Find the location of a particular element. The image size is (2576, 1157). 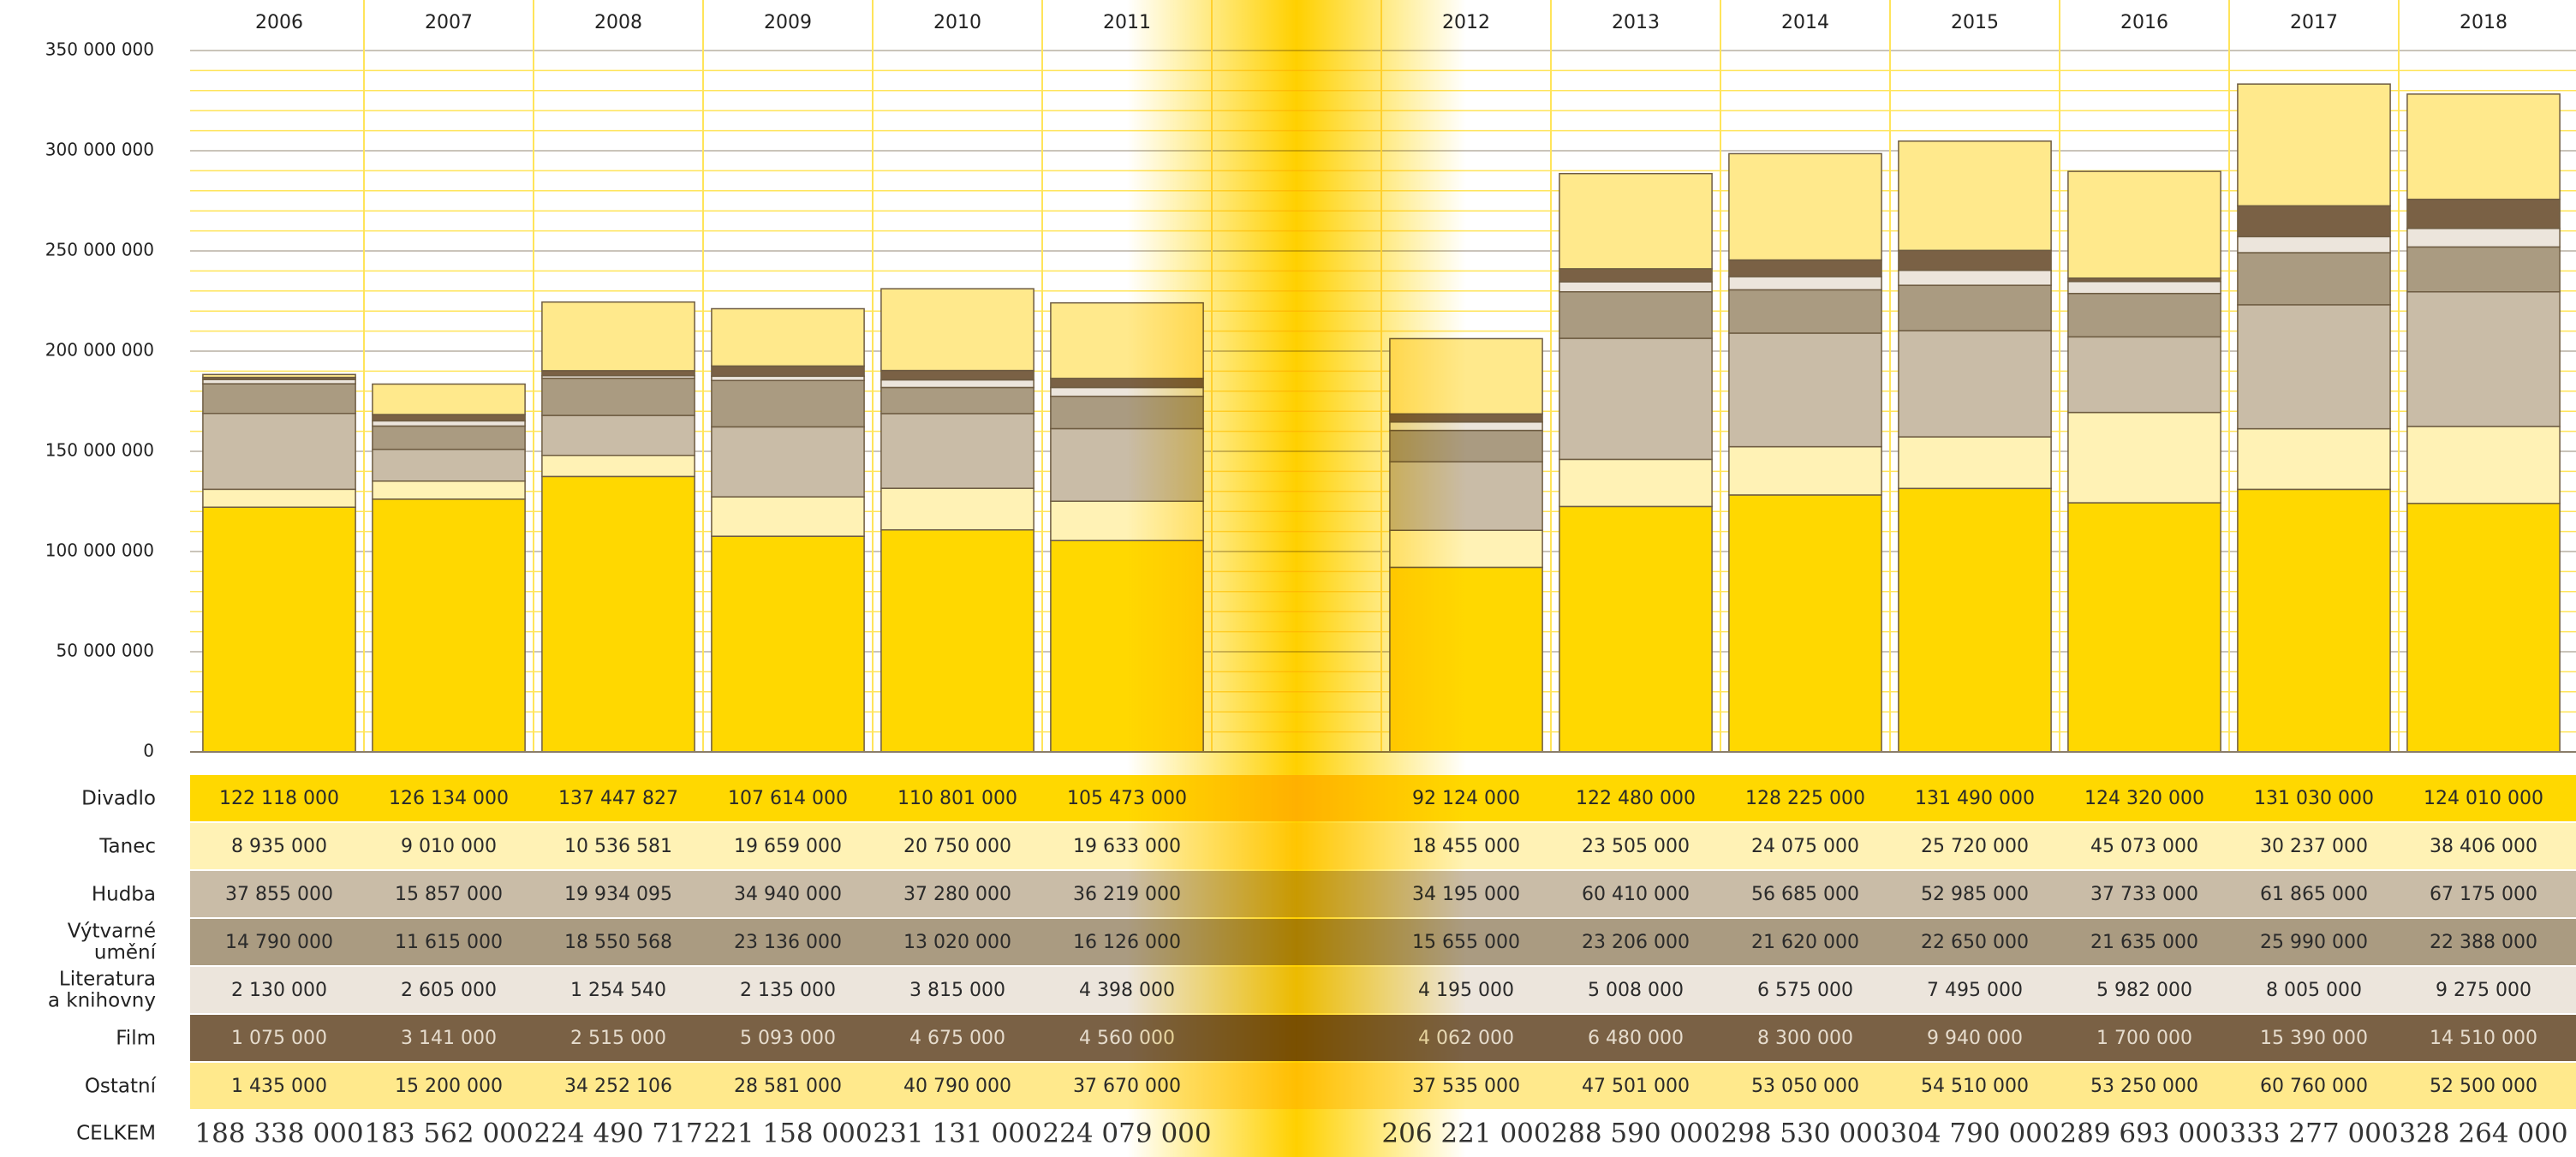

value-label: 8 005 000 is located at coordinates (2314, 990).